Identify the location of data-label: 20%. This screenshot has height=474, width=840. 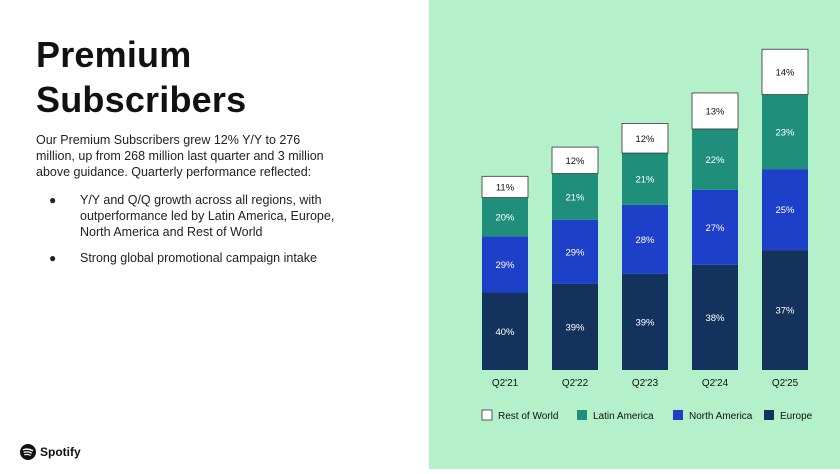
(505, 217).